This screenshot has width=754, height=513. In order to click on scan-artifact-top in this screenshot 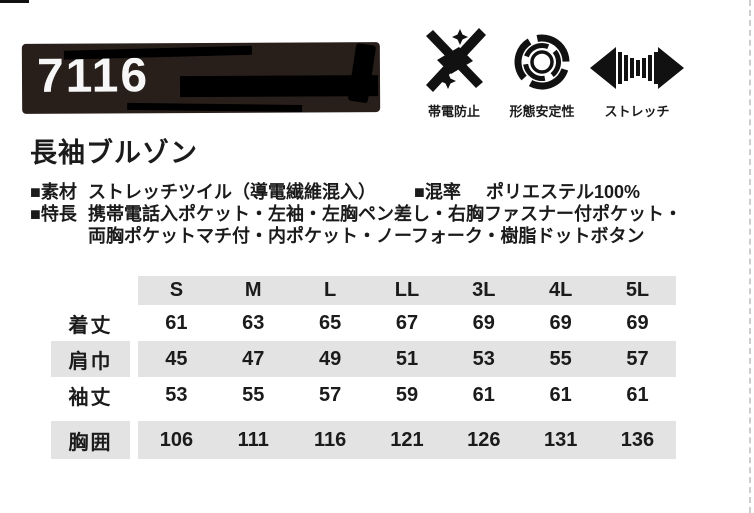, I will do `click(14, 1)`.